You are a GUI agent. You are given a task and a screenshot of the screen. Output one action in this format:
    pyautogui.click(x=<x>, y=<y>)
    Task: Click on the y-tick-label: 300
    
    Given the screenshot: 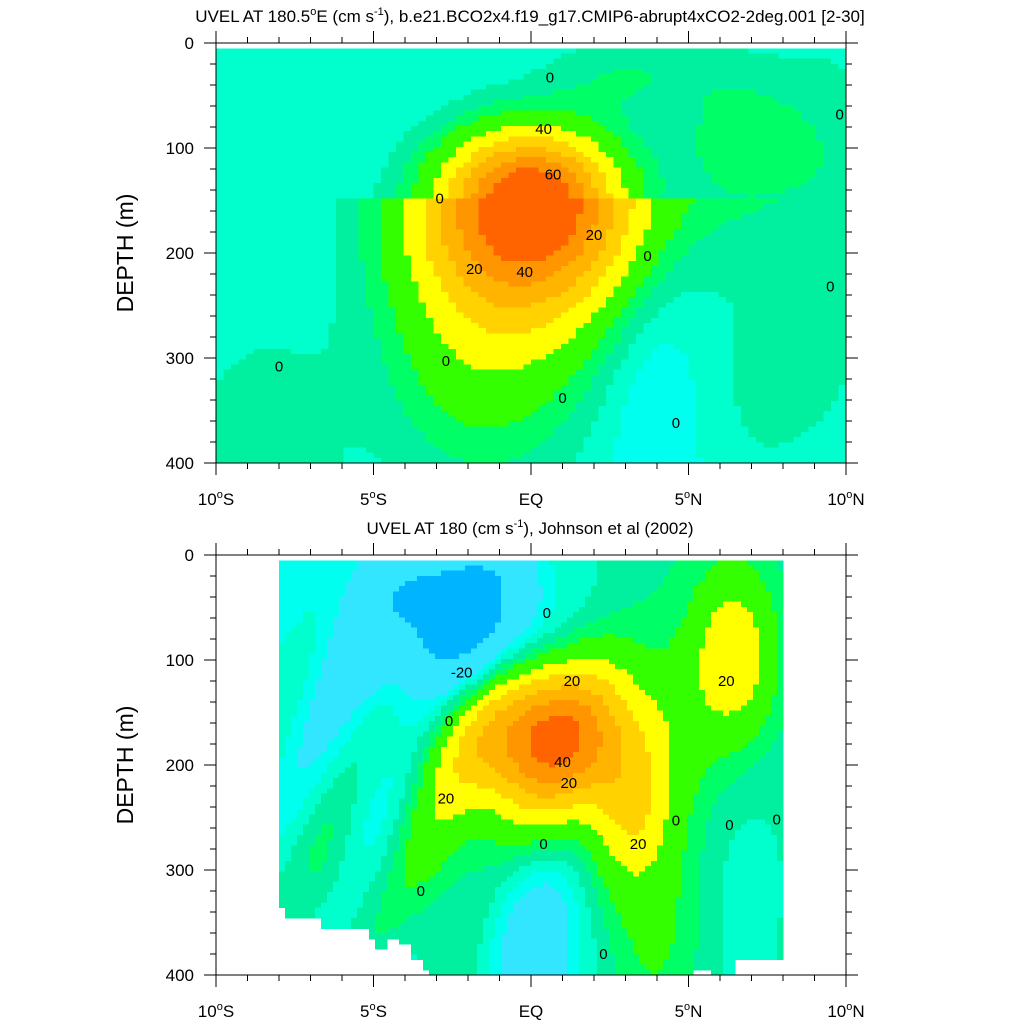 What is the action you would take?
    pyautogui.click(x=180, y=358)
    